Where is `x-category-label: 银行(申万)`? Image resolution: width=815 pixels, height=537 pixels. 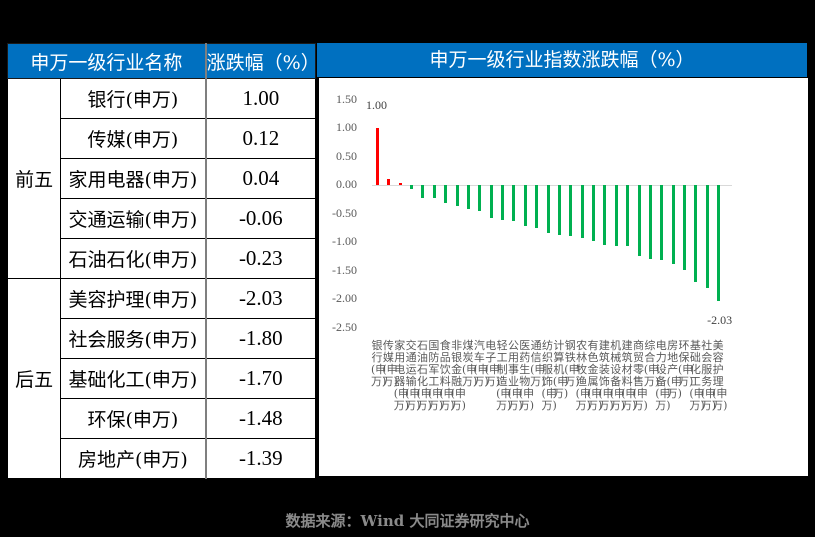 x-category-label: 银行(申万) is located at coordinates (379, 363).